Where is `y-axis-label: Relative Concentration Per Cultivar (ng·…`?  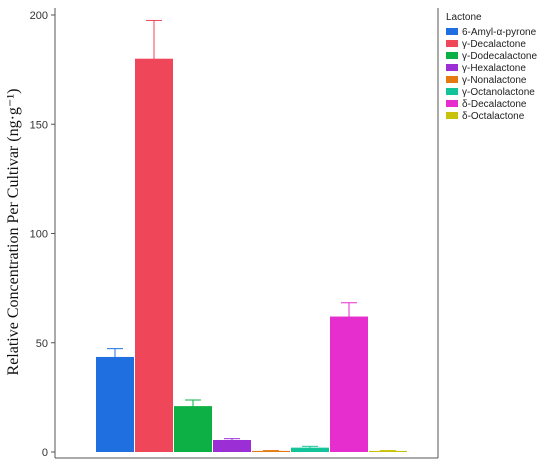
y-axis-label: Relative Concentration Per Cultivar (ng·… is located at coordinates (13, 232).